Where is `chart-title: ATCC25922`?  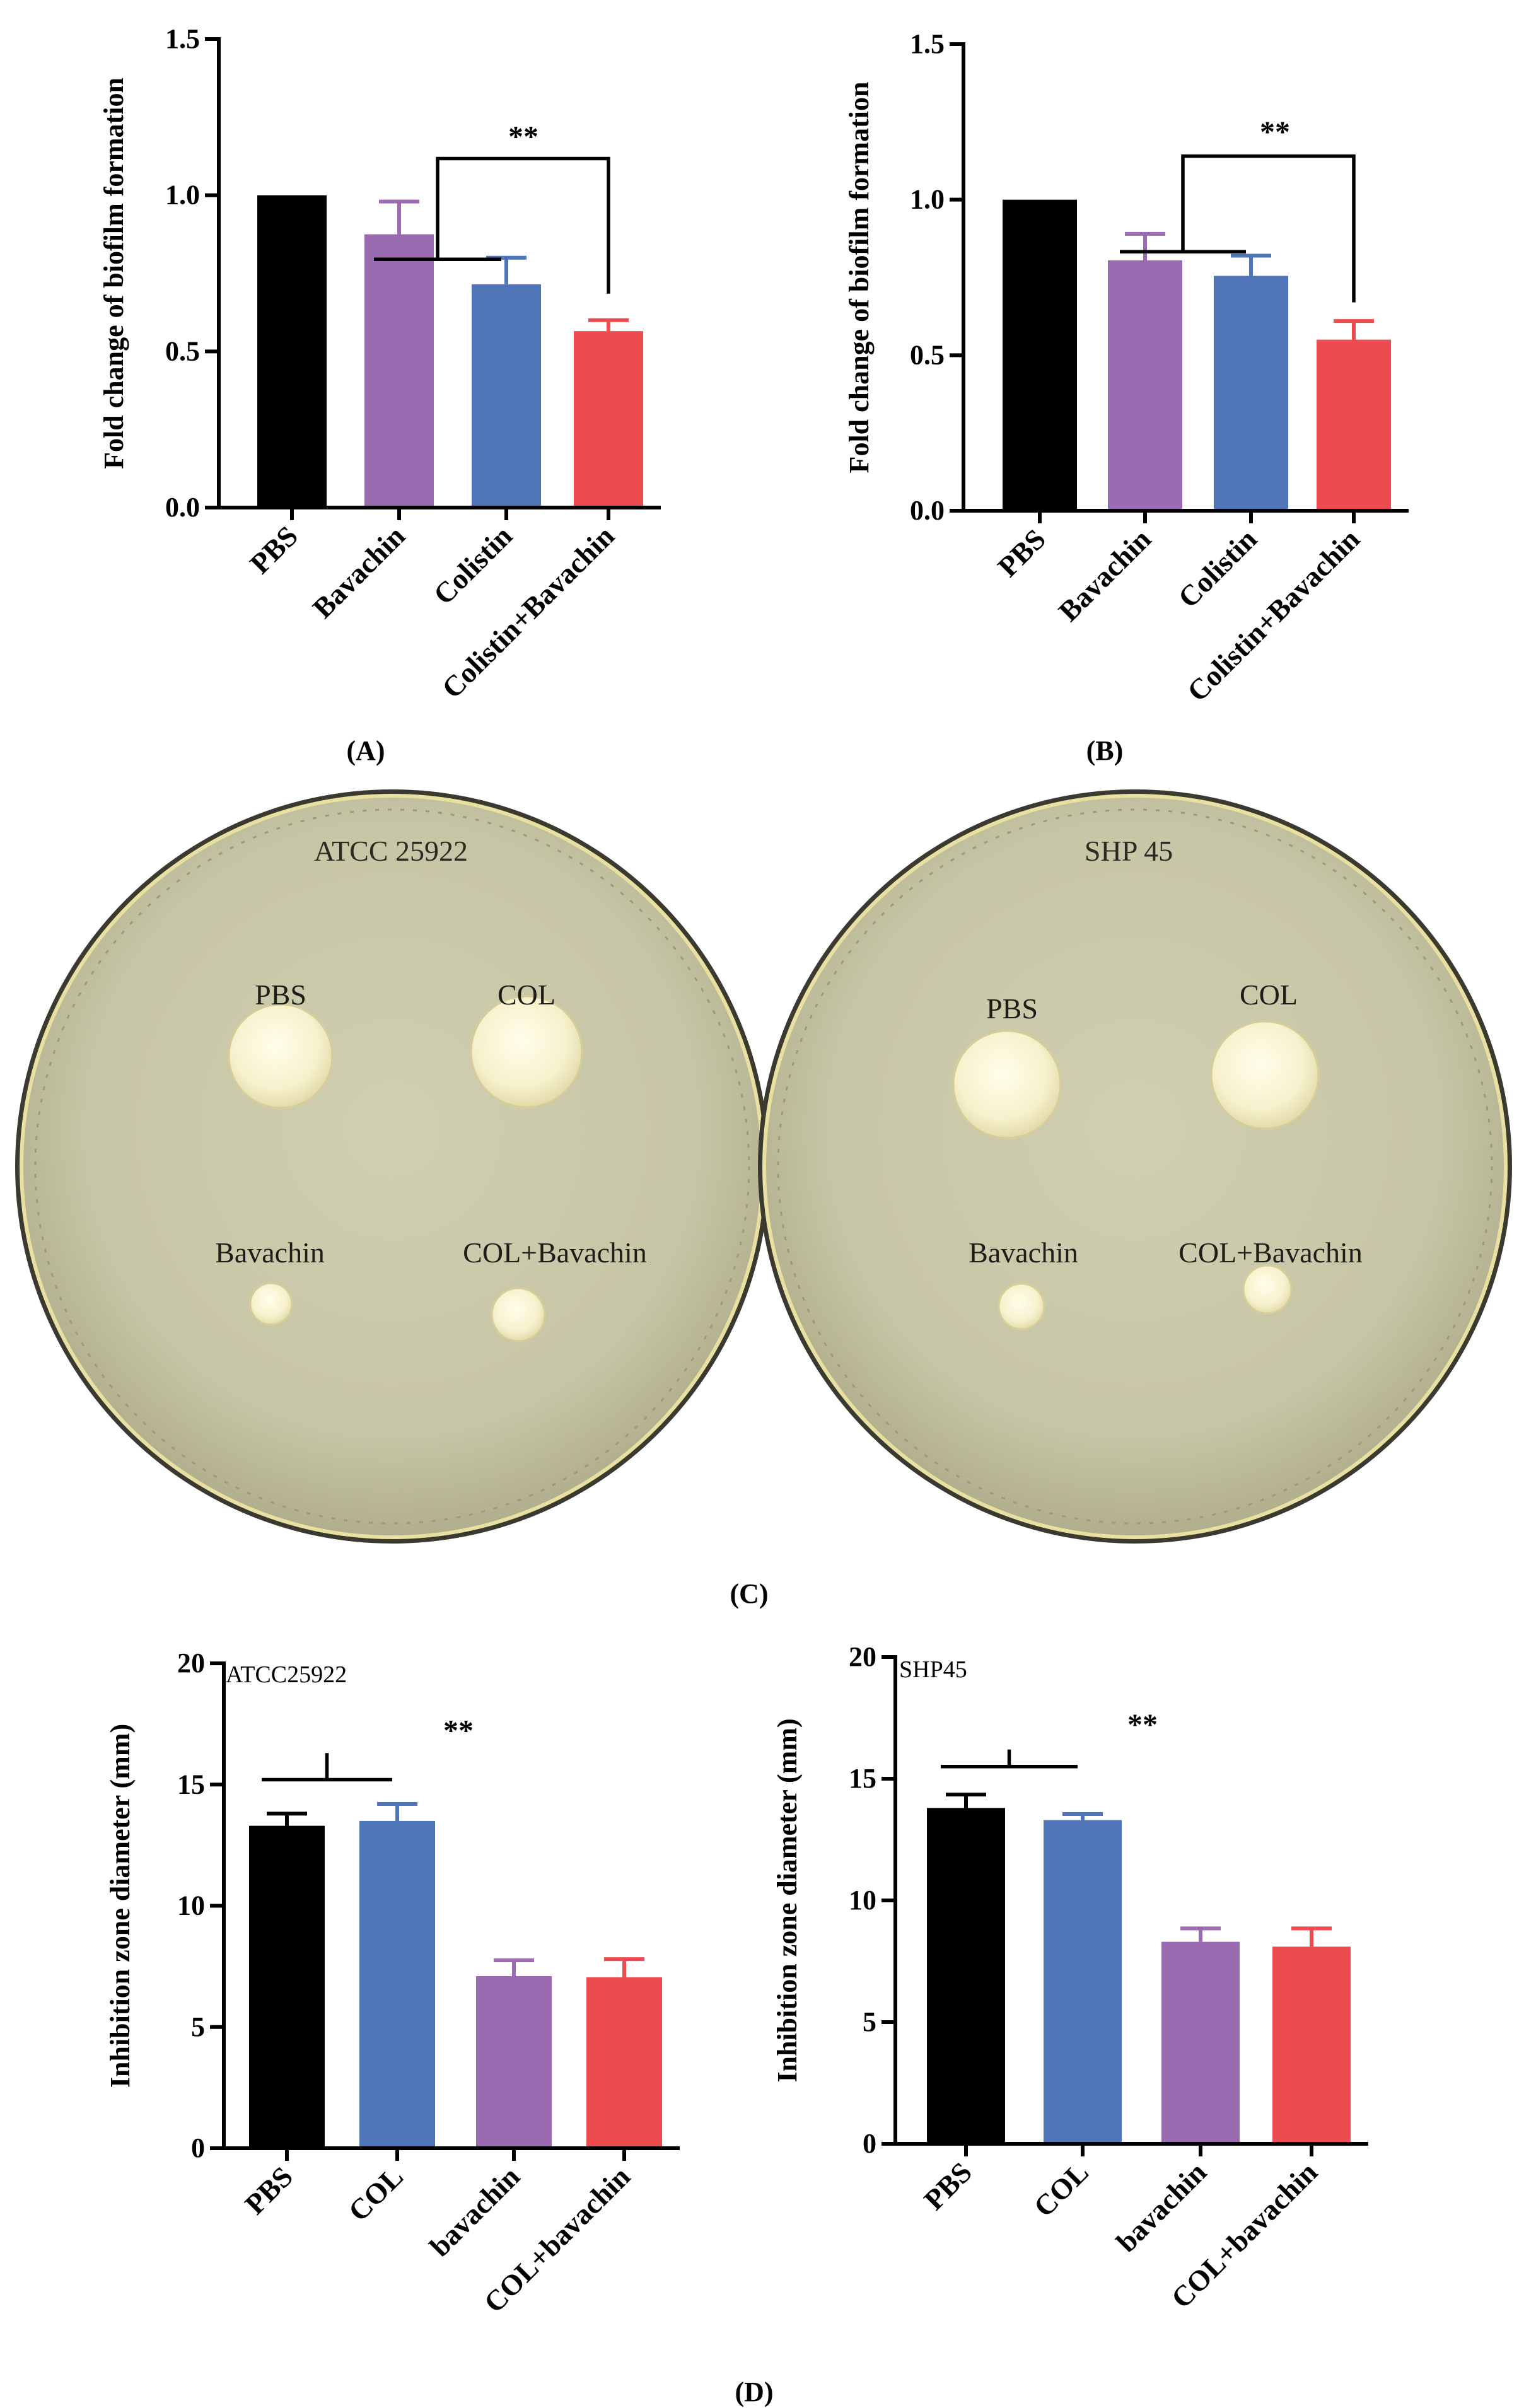 chart-title: ATCC25922 is located at coordinates (286, 1674).